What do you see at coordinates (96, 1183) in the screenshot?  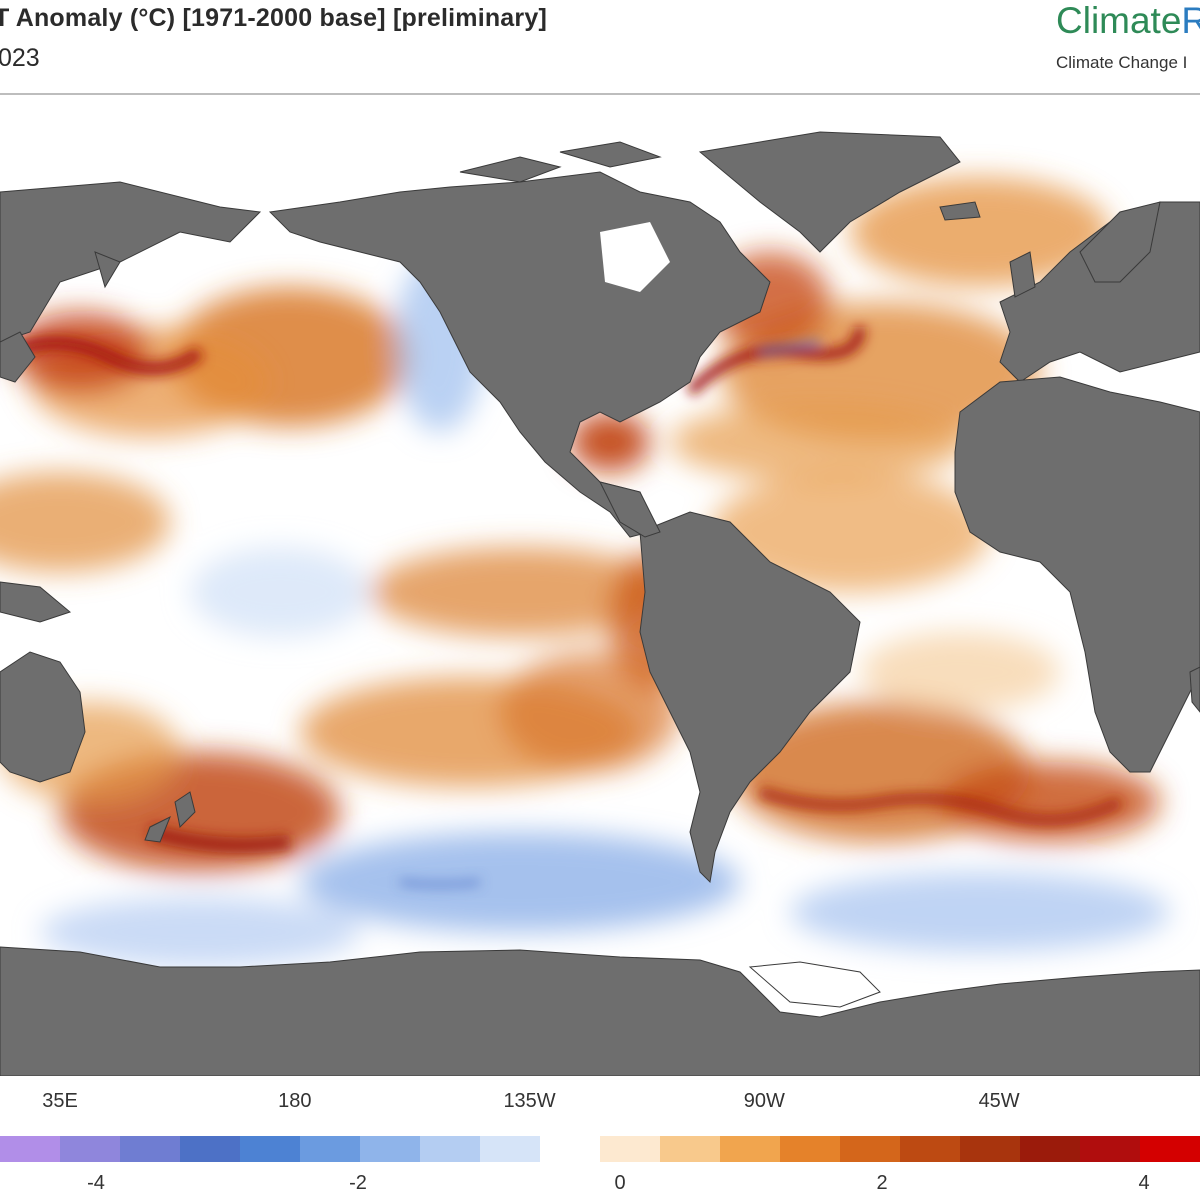 I see `colorbar-tick-label: -4` at bounding box center [96, 1183].